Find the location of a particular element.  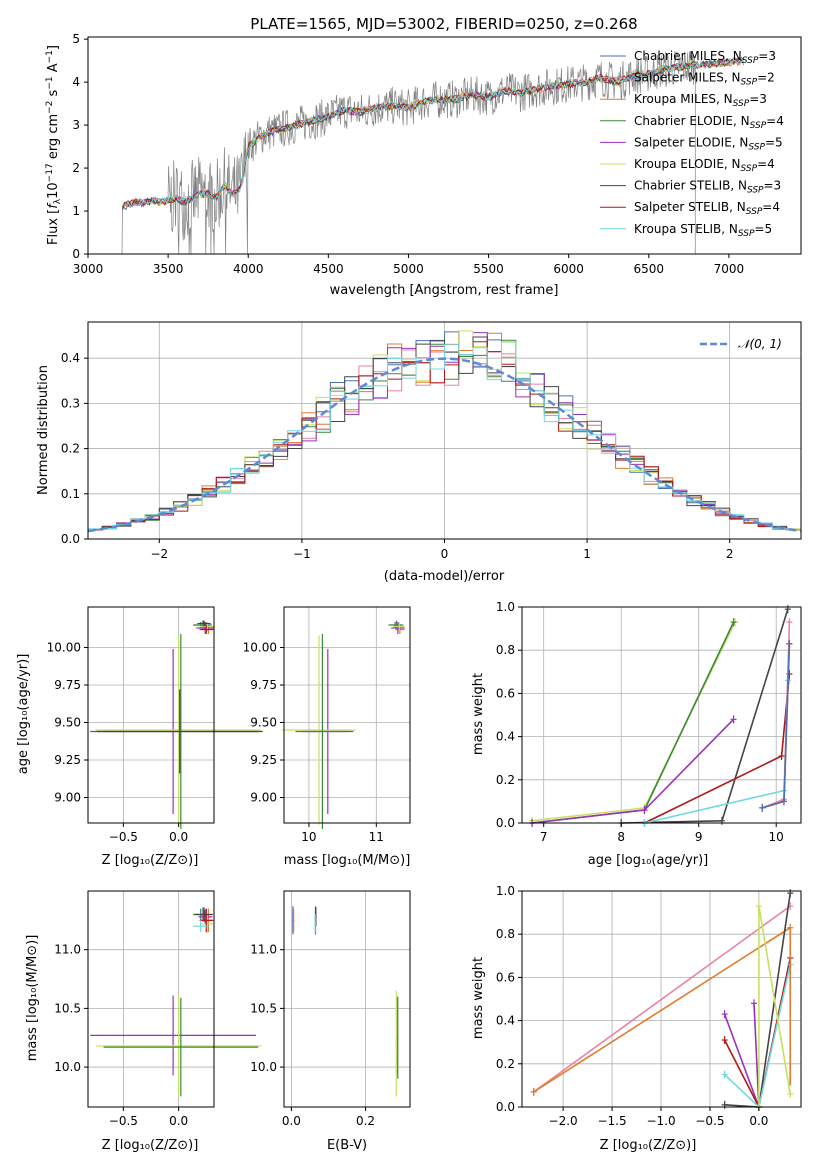

legend-label: Kroupa STELIB, NSSP=5 is located at coordinates (703, 230).